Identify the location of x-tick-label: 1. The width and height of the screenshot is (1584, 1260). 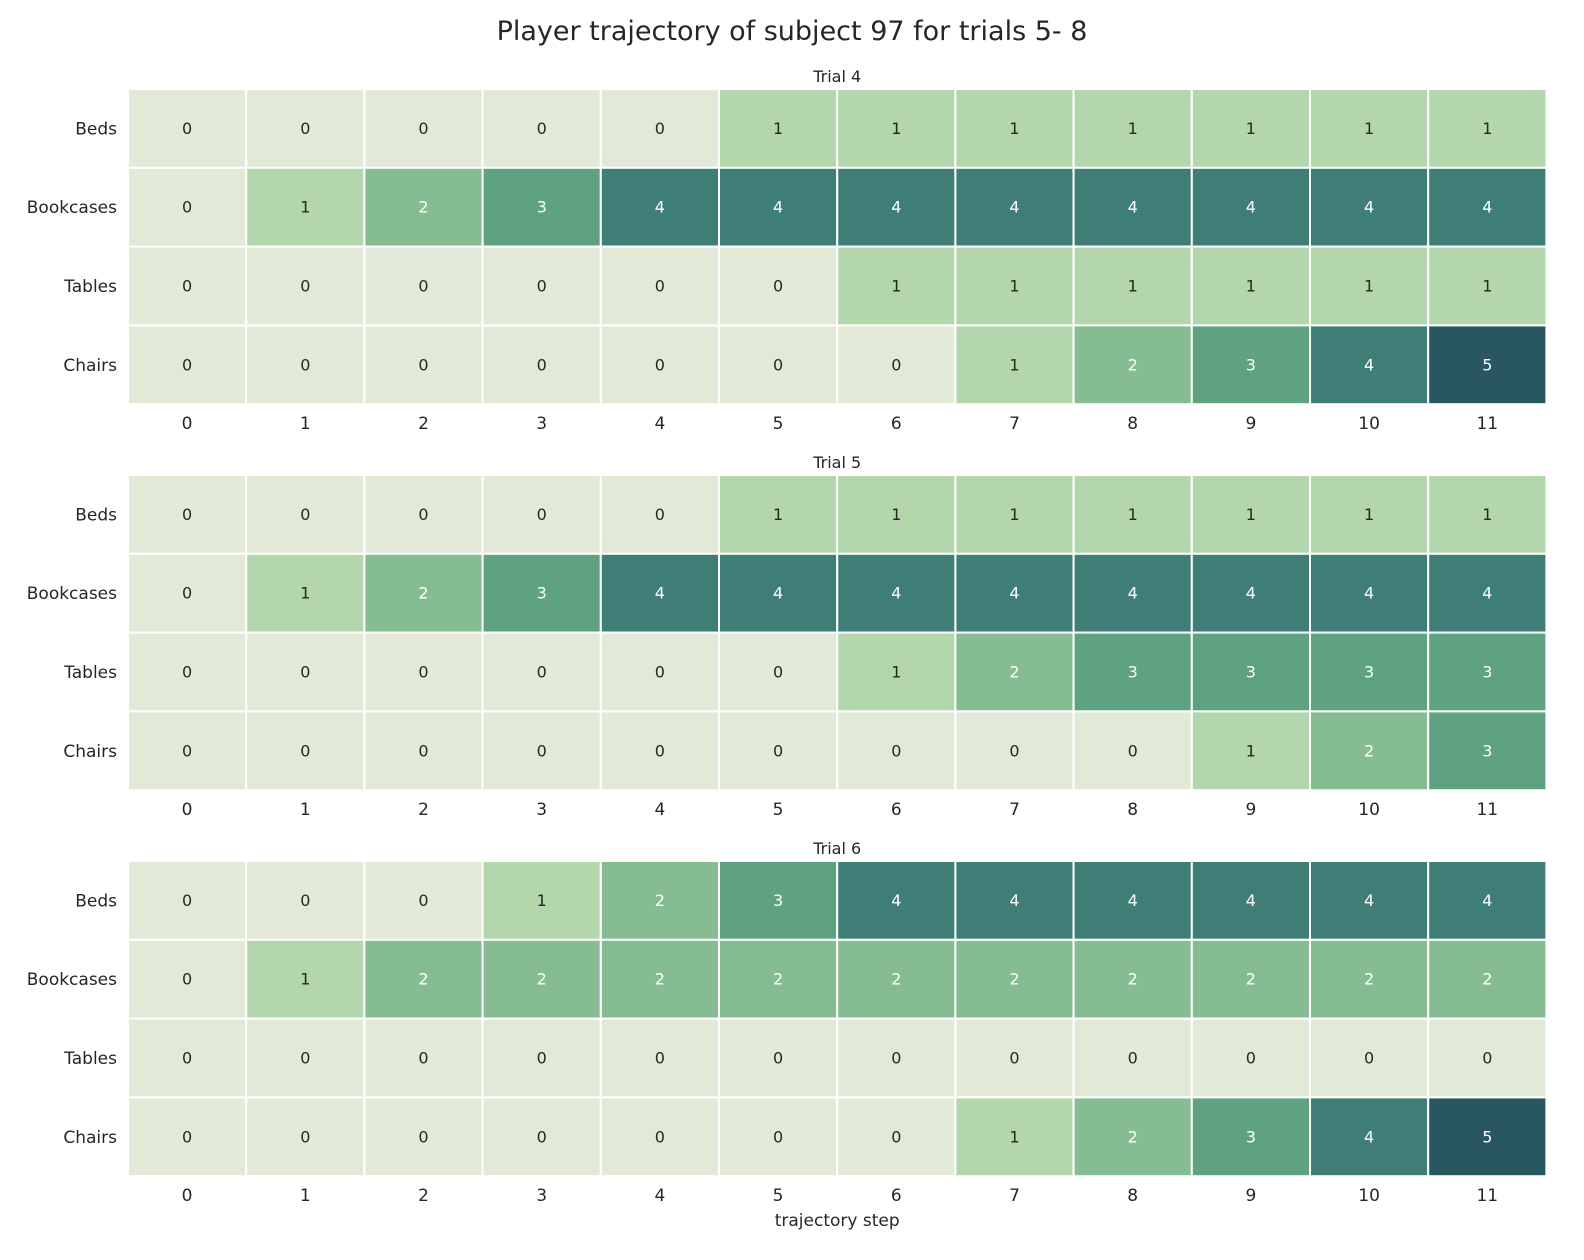
(305, 810).